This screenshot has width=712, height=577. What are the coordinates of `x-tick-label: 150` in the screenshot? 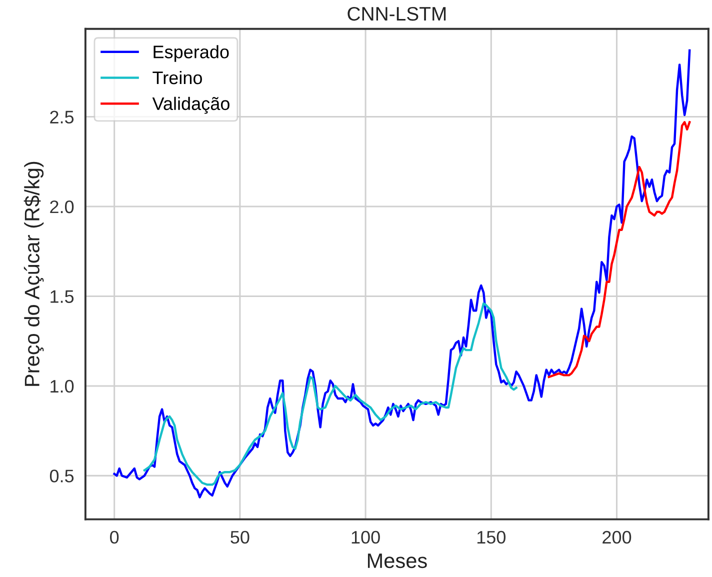 It's located at (491, 537).